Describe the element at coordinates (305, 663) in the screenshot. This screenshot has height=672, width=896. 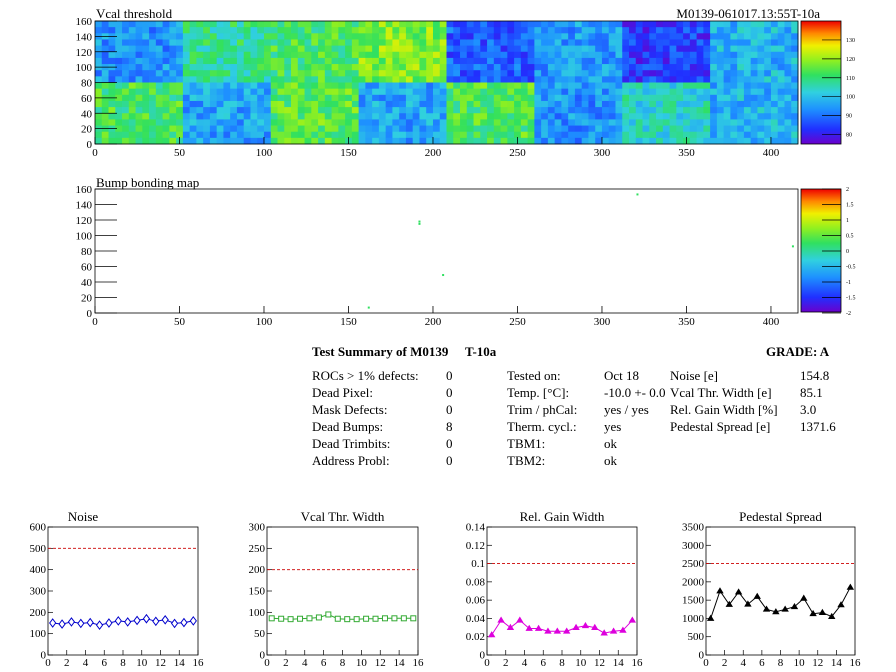
I see `x-tick-label: 4` at that location.